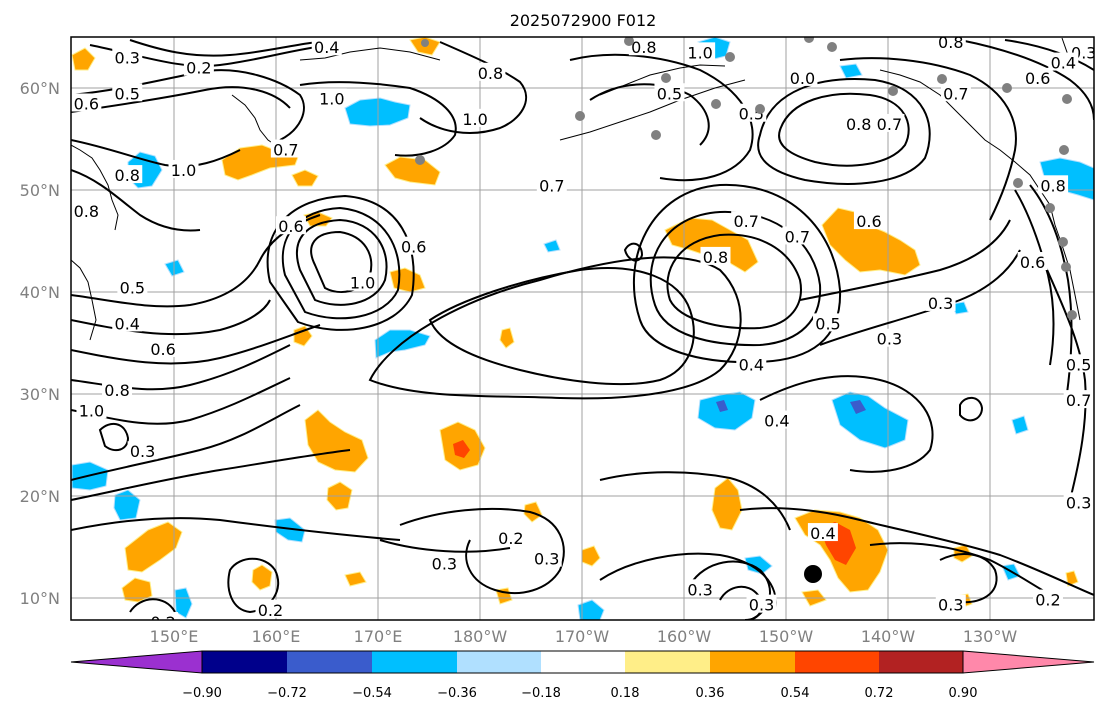  I want to click on colorbar-tick-label: 0.36, so click(710, 693).